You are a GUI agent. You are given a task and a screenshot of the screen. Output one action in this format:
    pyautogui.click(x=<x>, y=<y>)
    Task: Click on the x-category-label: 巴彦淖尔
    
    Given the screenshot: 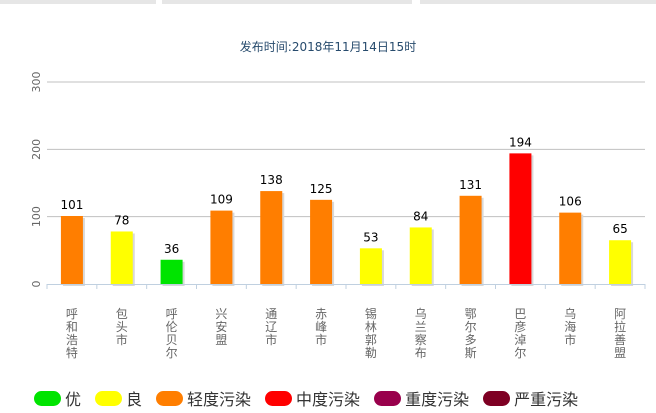 What is the action you would take?
    pyautogui.click(x=520, y=333)
    